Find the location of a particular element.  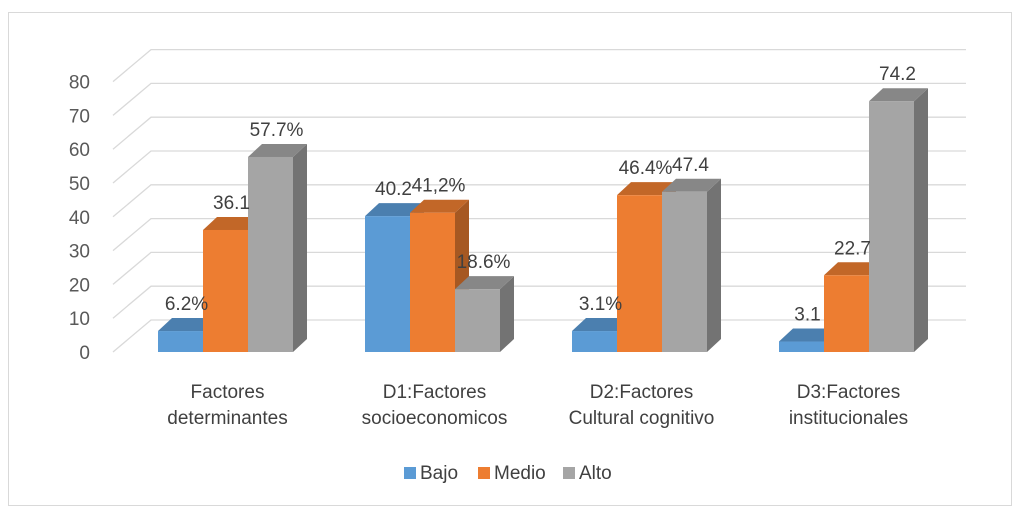

legend-item-alto: Alto is located at coordinates (587, 473).